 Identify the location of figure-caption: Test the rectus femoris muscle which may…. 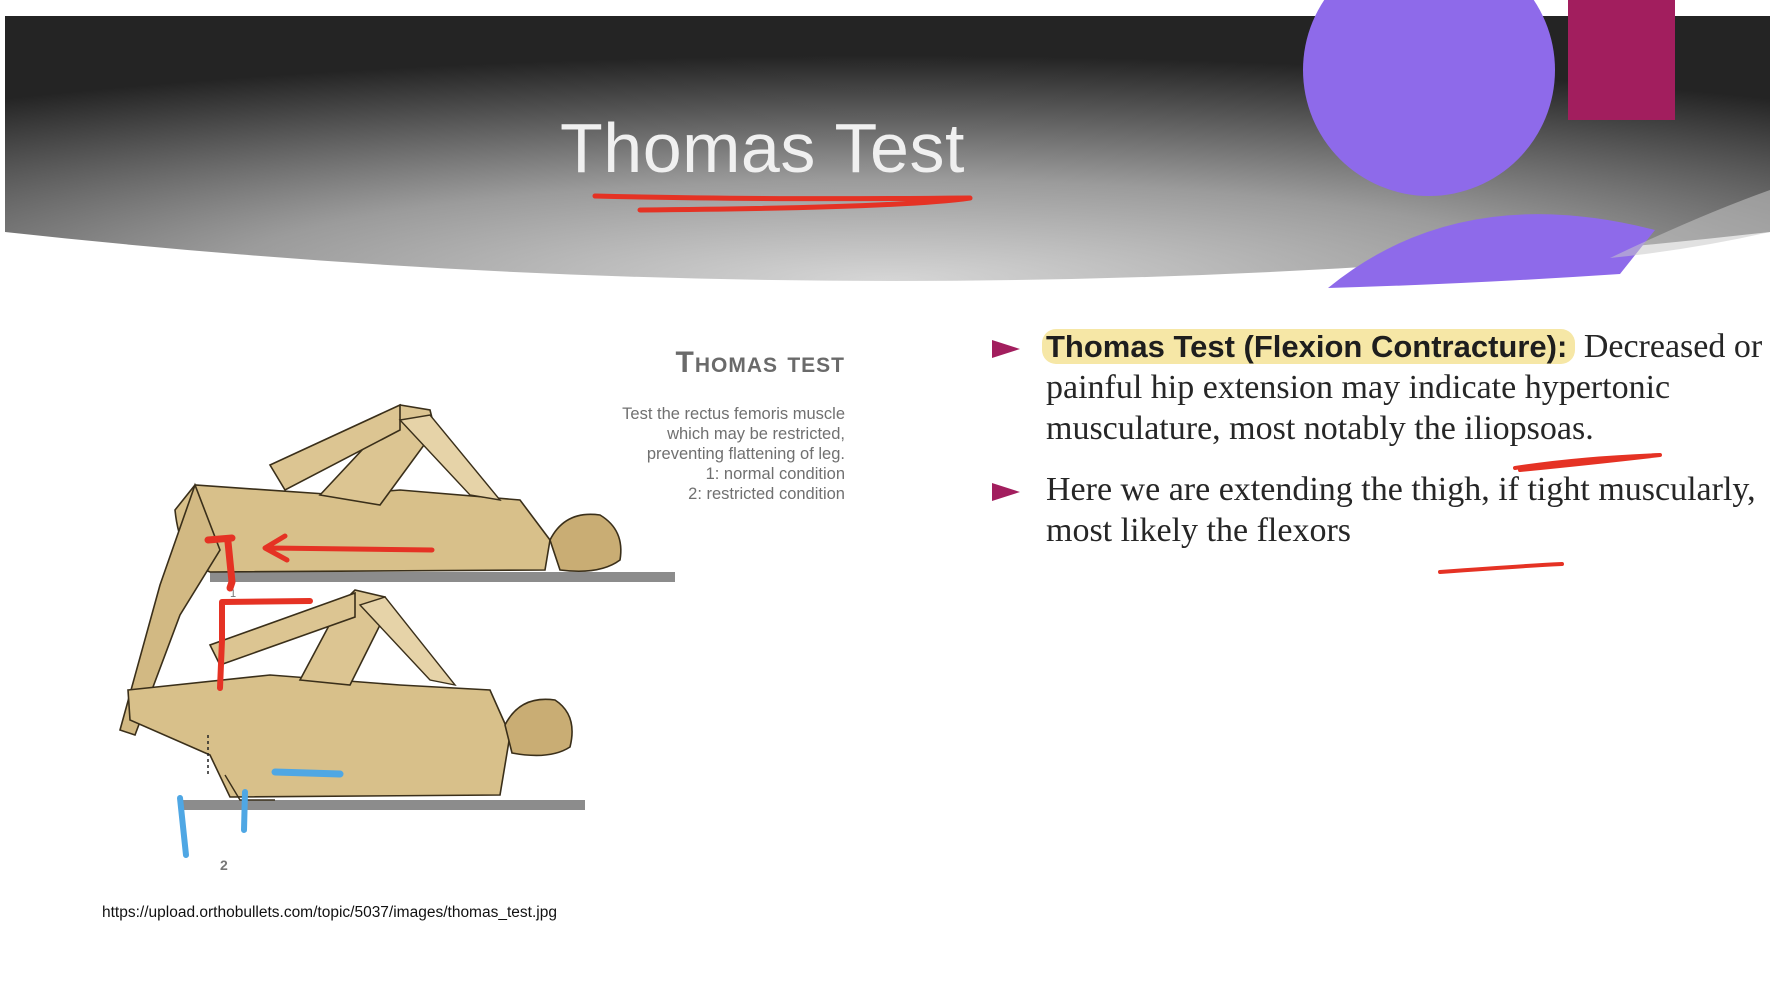
(702, 454).